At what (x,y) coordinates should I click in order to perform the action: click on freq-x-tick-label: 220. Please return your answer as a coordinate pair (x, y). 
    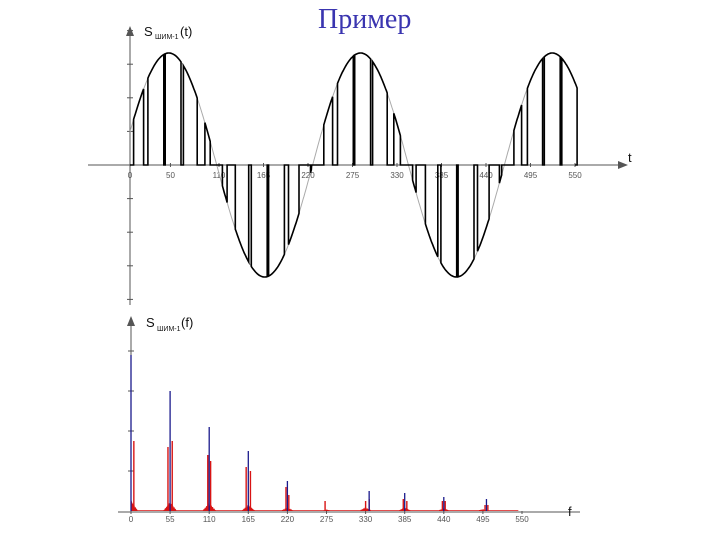
    Looking at the image, I should click on (288, 519).